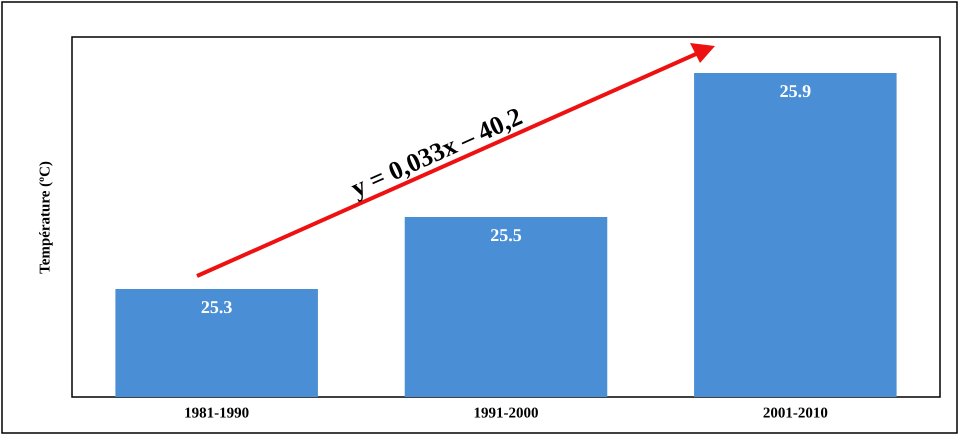  Describe the element at coordinates (46, 217) in the screenshot. I see `y-axis-title: Température (ºC)` at that location.